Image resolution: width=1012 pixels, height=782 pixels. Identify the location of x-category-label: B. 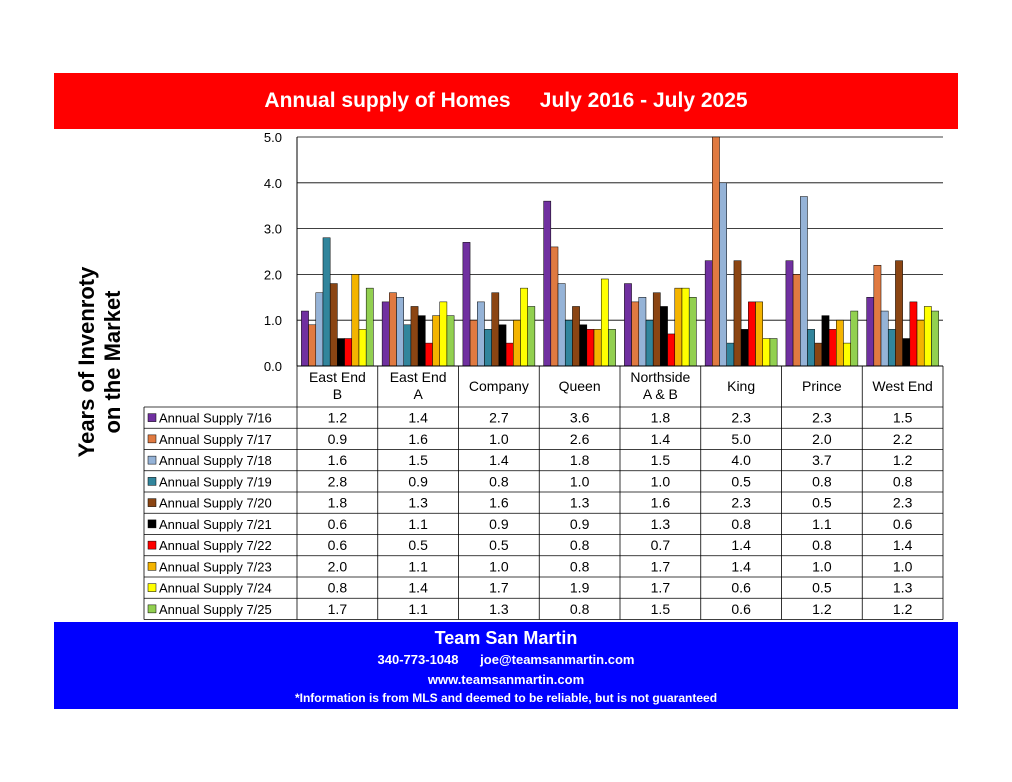
(337, 394).